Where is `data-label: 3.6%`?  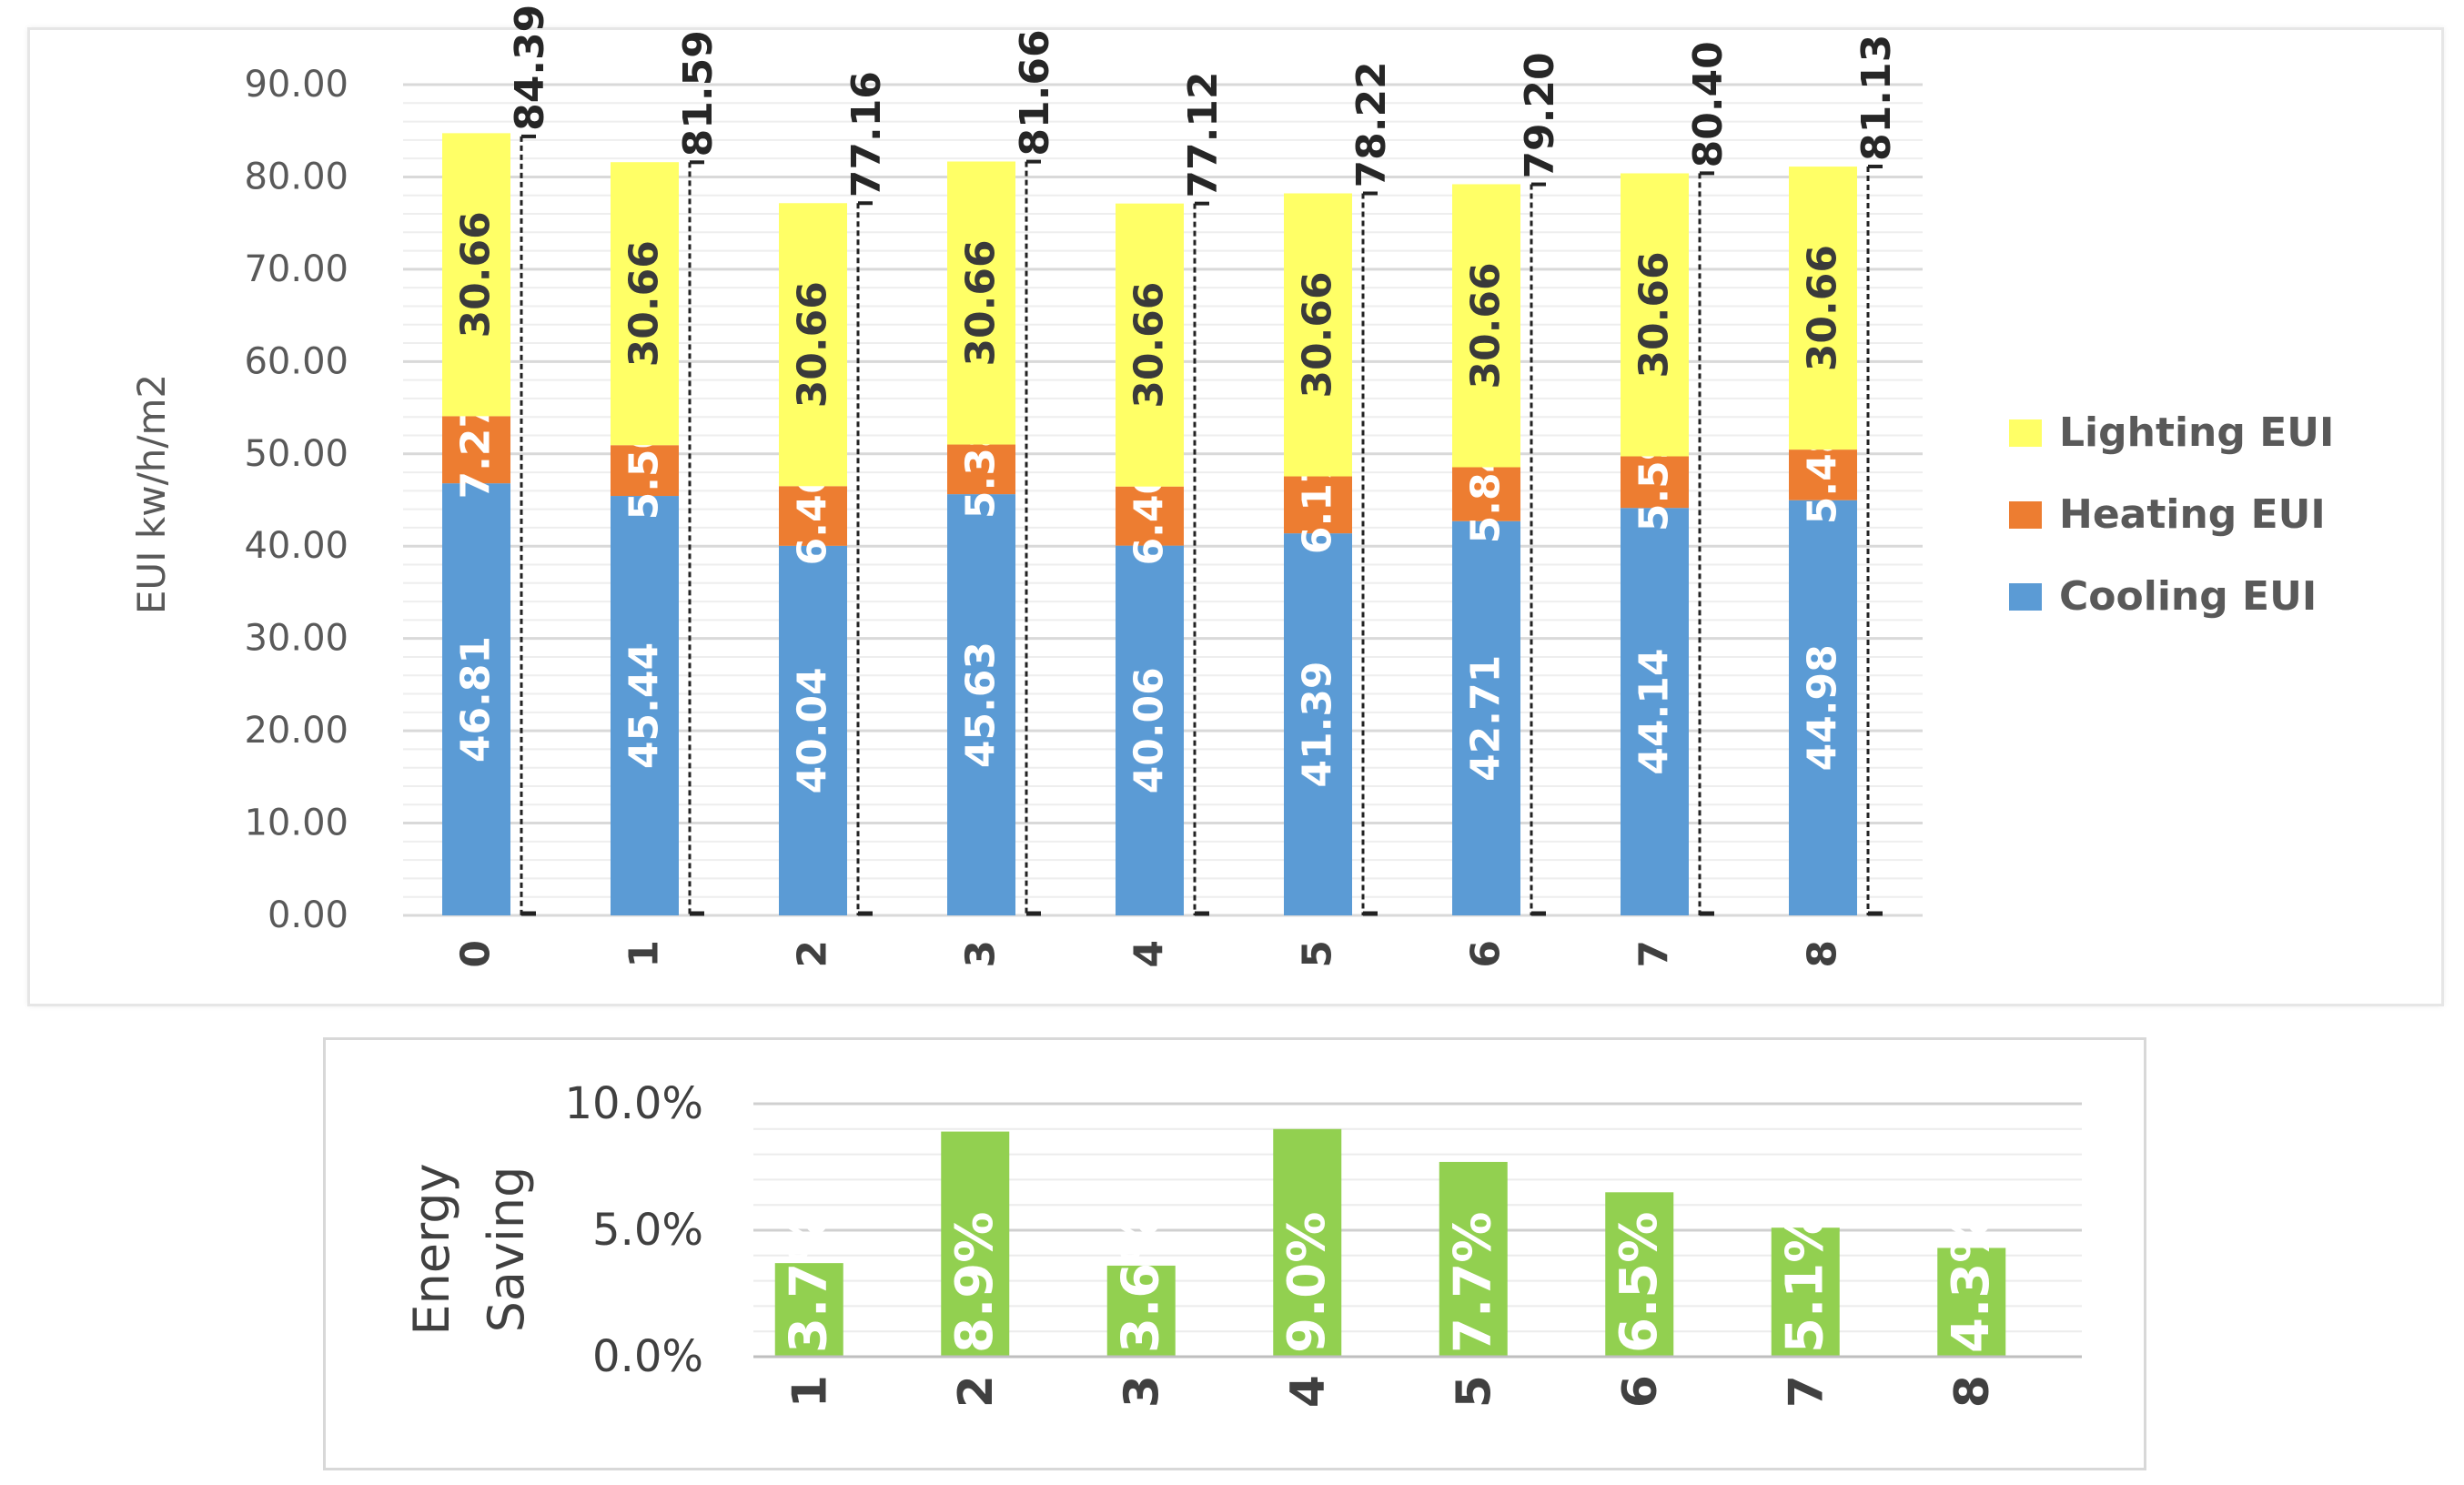
data-label: 3.6% is located at coordinates (1140, 1282).